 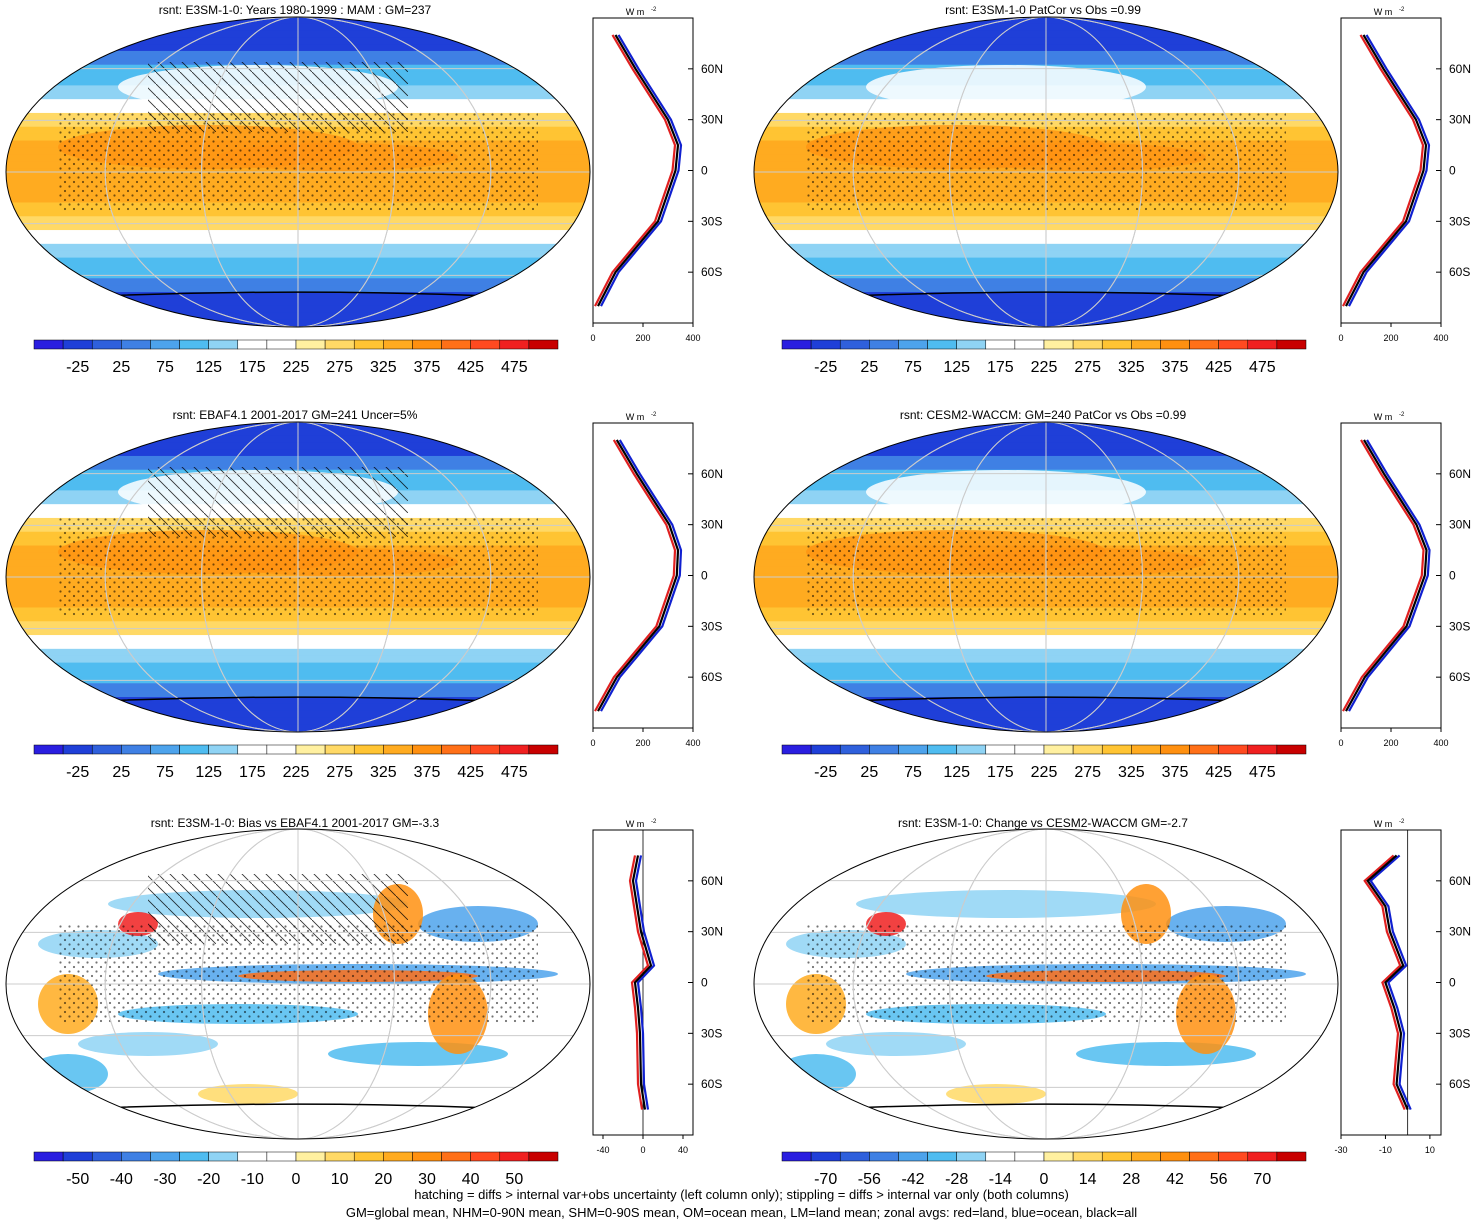 I want to click on colorbar-tick-label: -30, so click(x=164, y=1179).